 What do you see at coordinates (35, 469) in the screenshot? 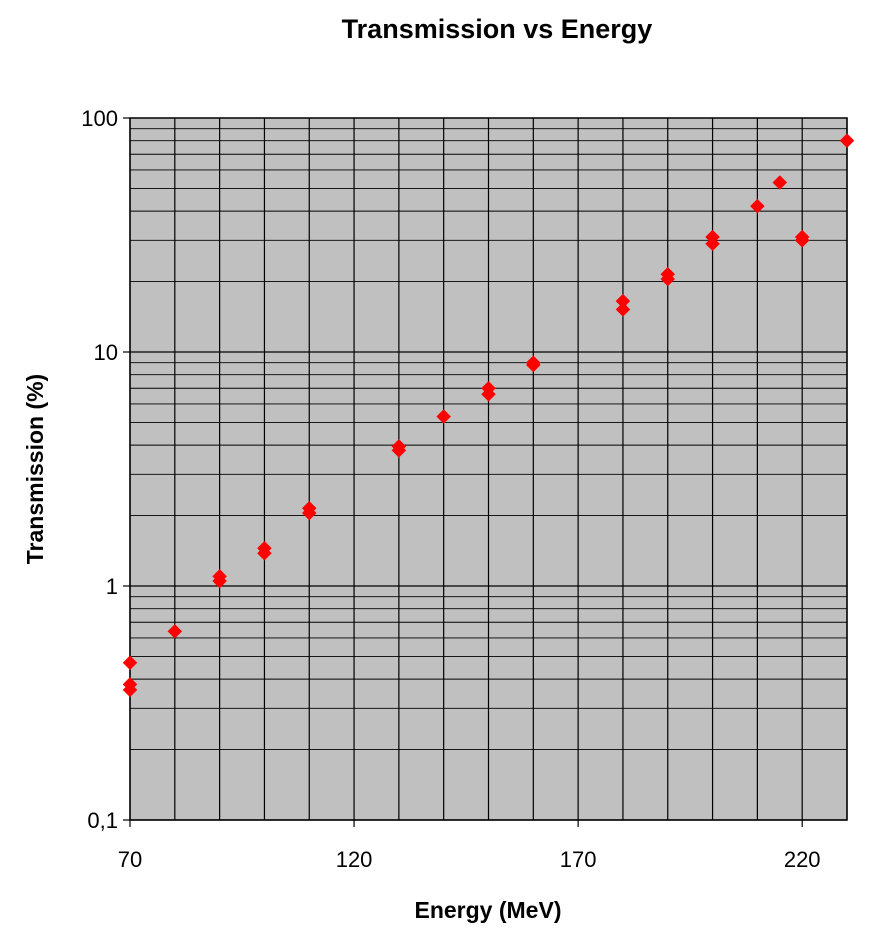
I see `y-axis-label: Transmission (%)` at bounding box center [35, 469].